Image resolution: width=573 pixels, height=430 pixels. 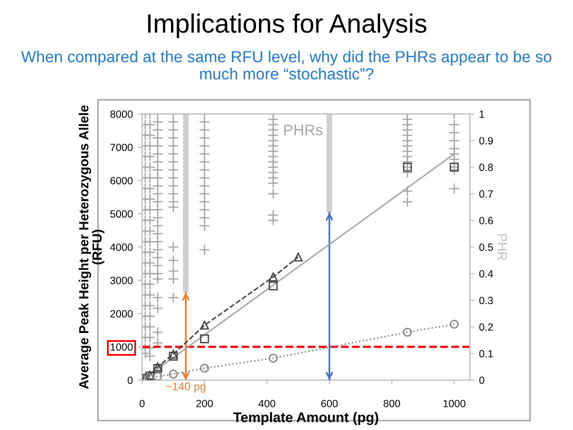 What do you see at coordinates (186, 387) in the screenshot?
I see `ref-line-label: ~140 pg` at bounding box center [186, 387].